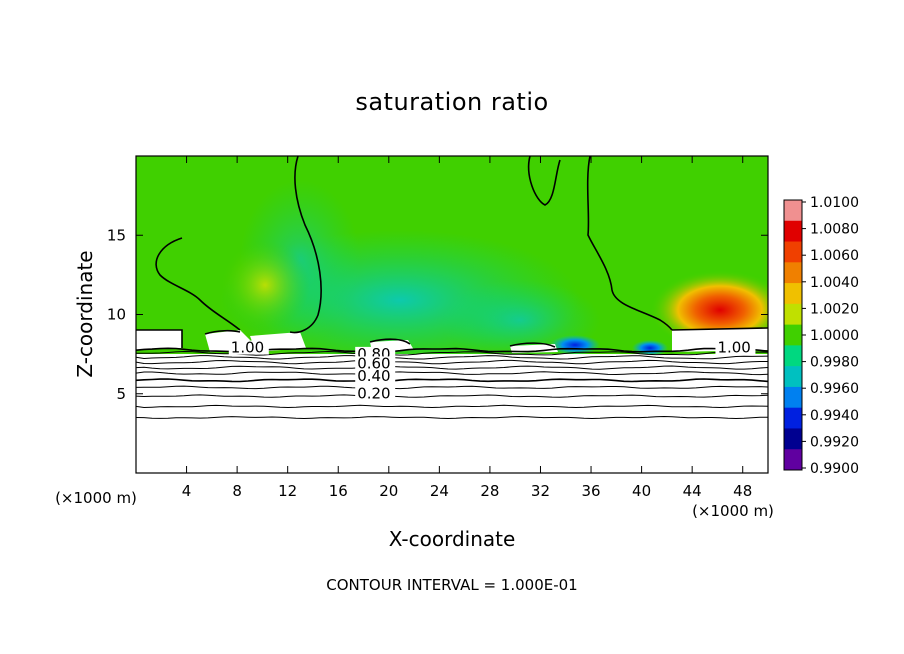  Describe the element at coordinates (834, 256) in the screenshot. I see `colorbar-label: 1.0060` at that location.